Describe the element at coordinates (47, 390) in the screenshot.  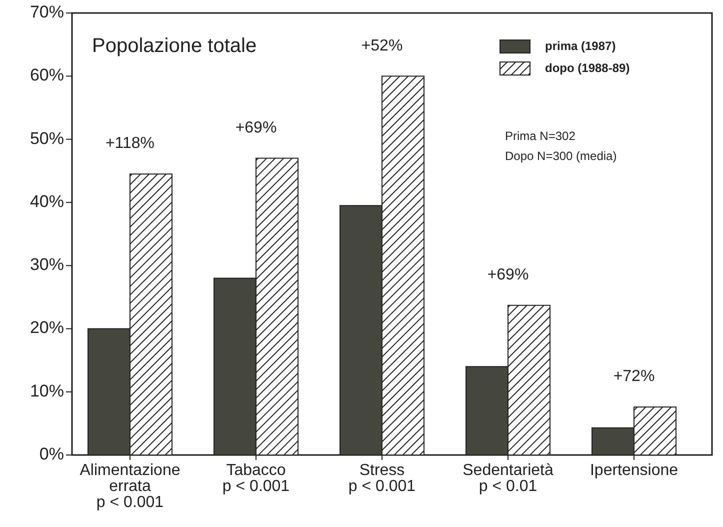
I see `y-tick-label: 10%` at that location.